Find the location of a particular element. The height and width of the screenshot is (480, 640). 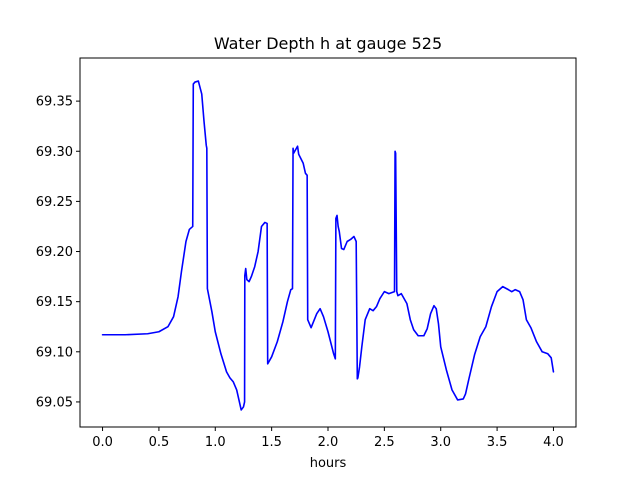

x-axis: 0.0 0.5 1.0 1.5 2.0 2.5 3.0 3.5 4.0 is located at coordinates (328, 438).